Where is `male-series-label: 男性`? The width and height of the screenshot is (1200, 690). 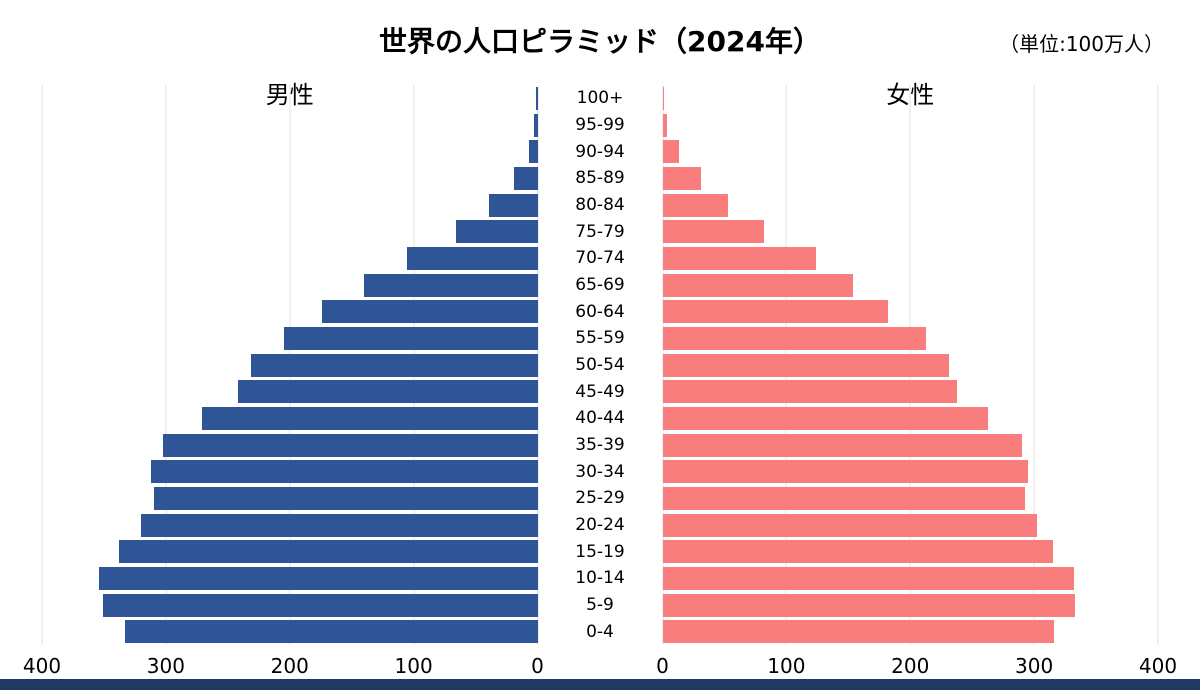
male-series-label: 男性 is located at coordinates (289, 95).